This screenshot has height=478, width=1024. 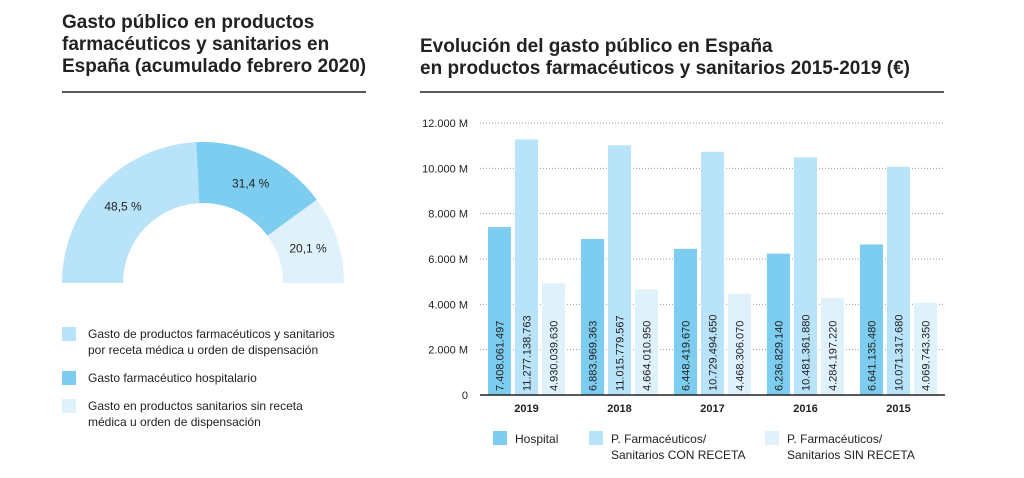 What do you see at coordinates (851, 447) in the screenshot?
I see `legend-label: P. Farmacéuticos/ Sanitarios SIN RECETA` at bounding box center [851, 447].